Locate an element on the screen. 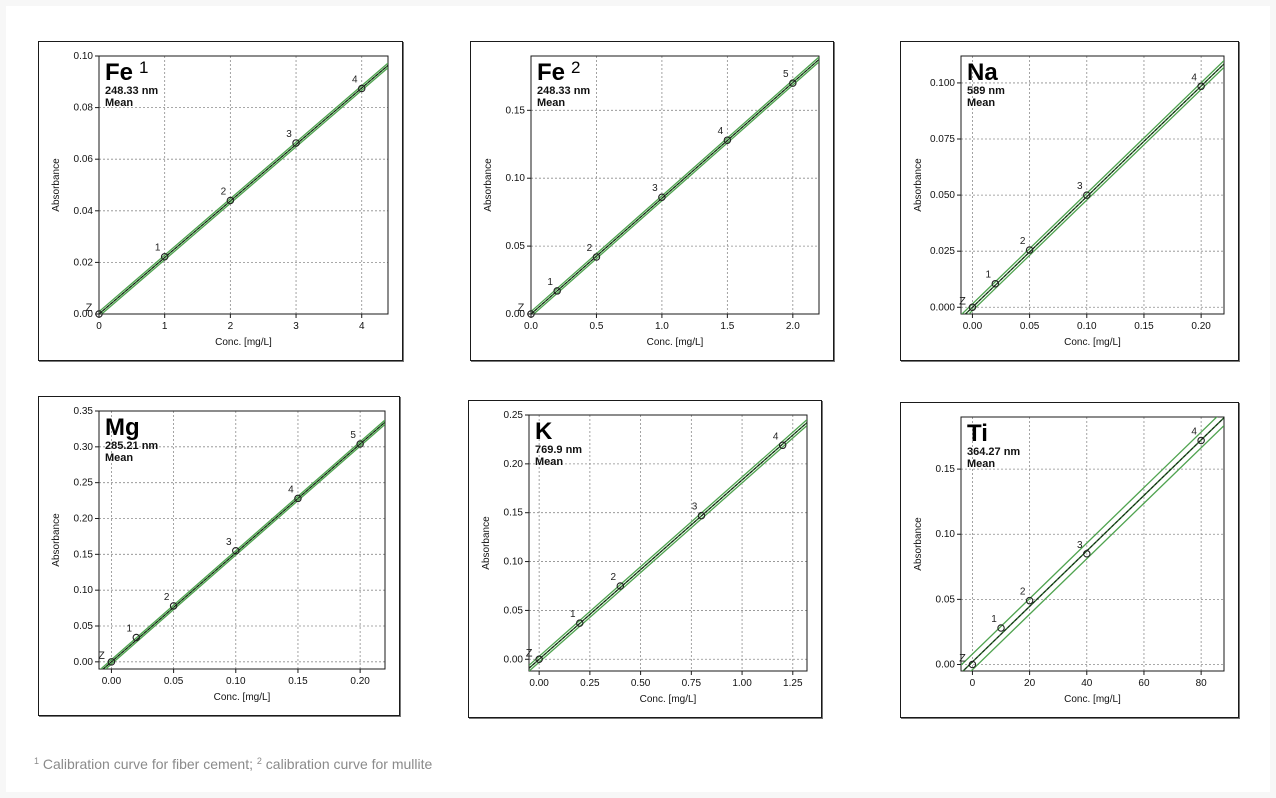 The width and height of the screenshot is (1276, 798). y-tick-label: 0.04 is located at coordinates (84, 211).